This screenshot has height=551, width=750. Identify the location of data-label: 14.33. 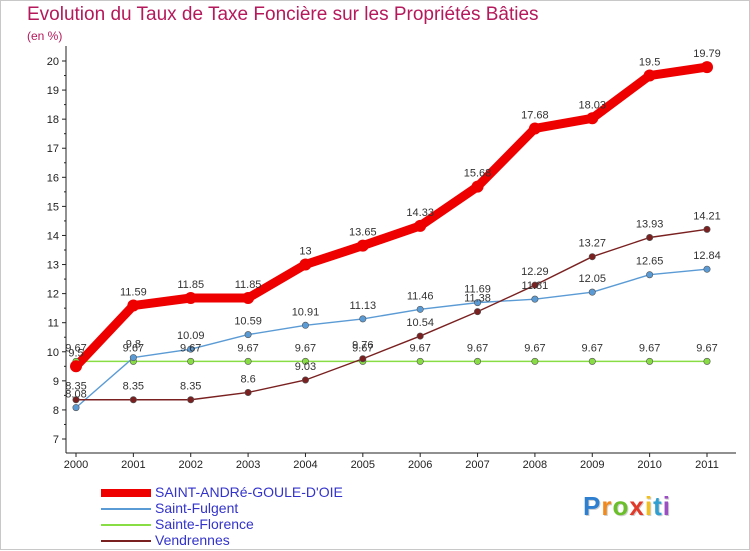
(420, 213).